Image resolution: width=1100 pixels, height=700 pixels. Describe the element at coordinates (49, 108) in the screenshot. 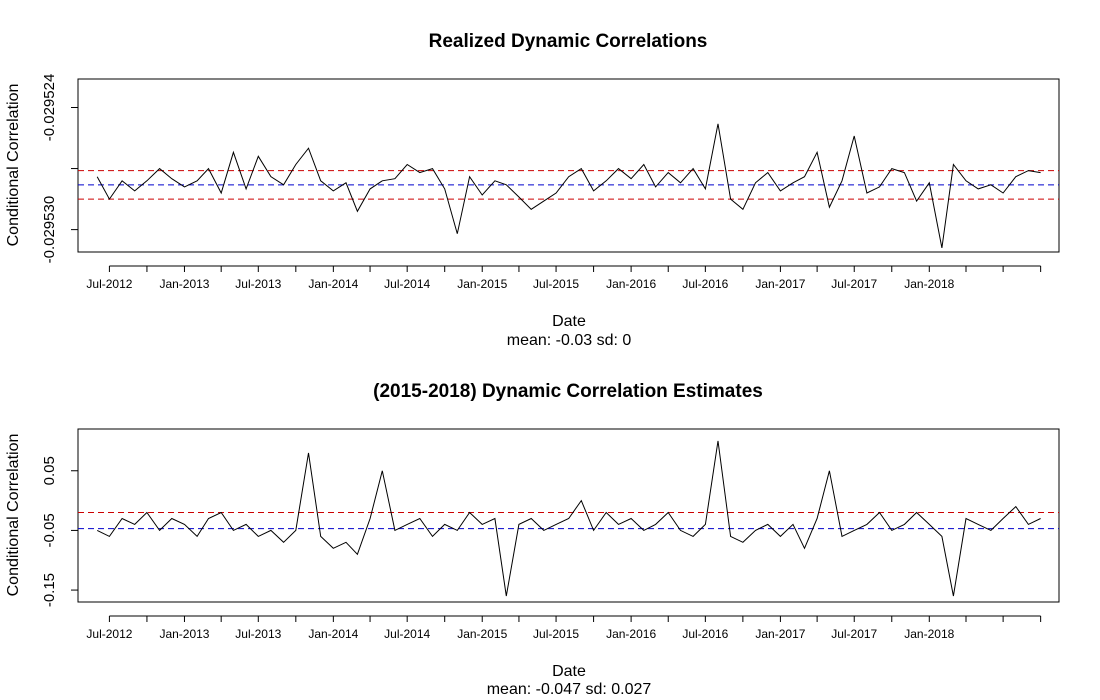

I see `y-tick-label: -0.029524` at that location.